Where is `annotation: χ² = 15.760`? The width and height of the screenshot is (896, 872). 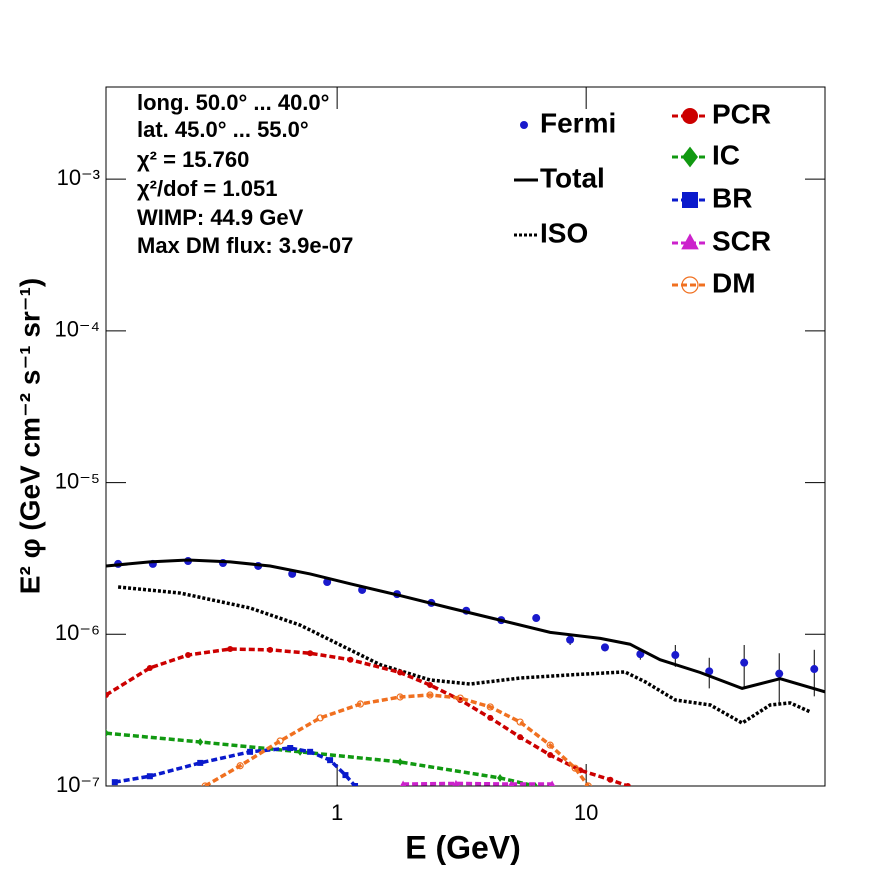 annotation: χ² = 15.760 is located at coordinates (193, 159).